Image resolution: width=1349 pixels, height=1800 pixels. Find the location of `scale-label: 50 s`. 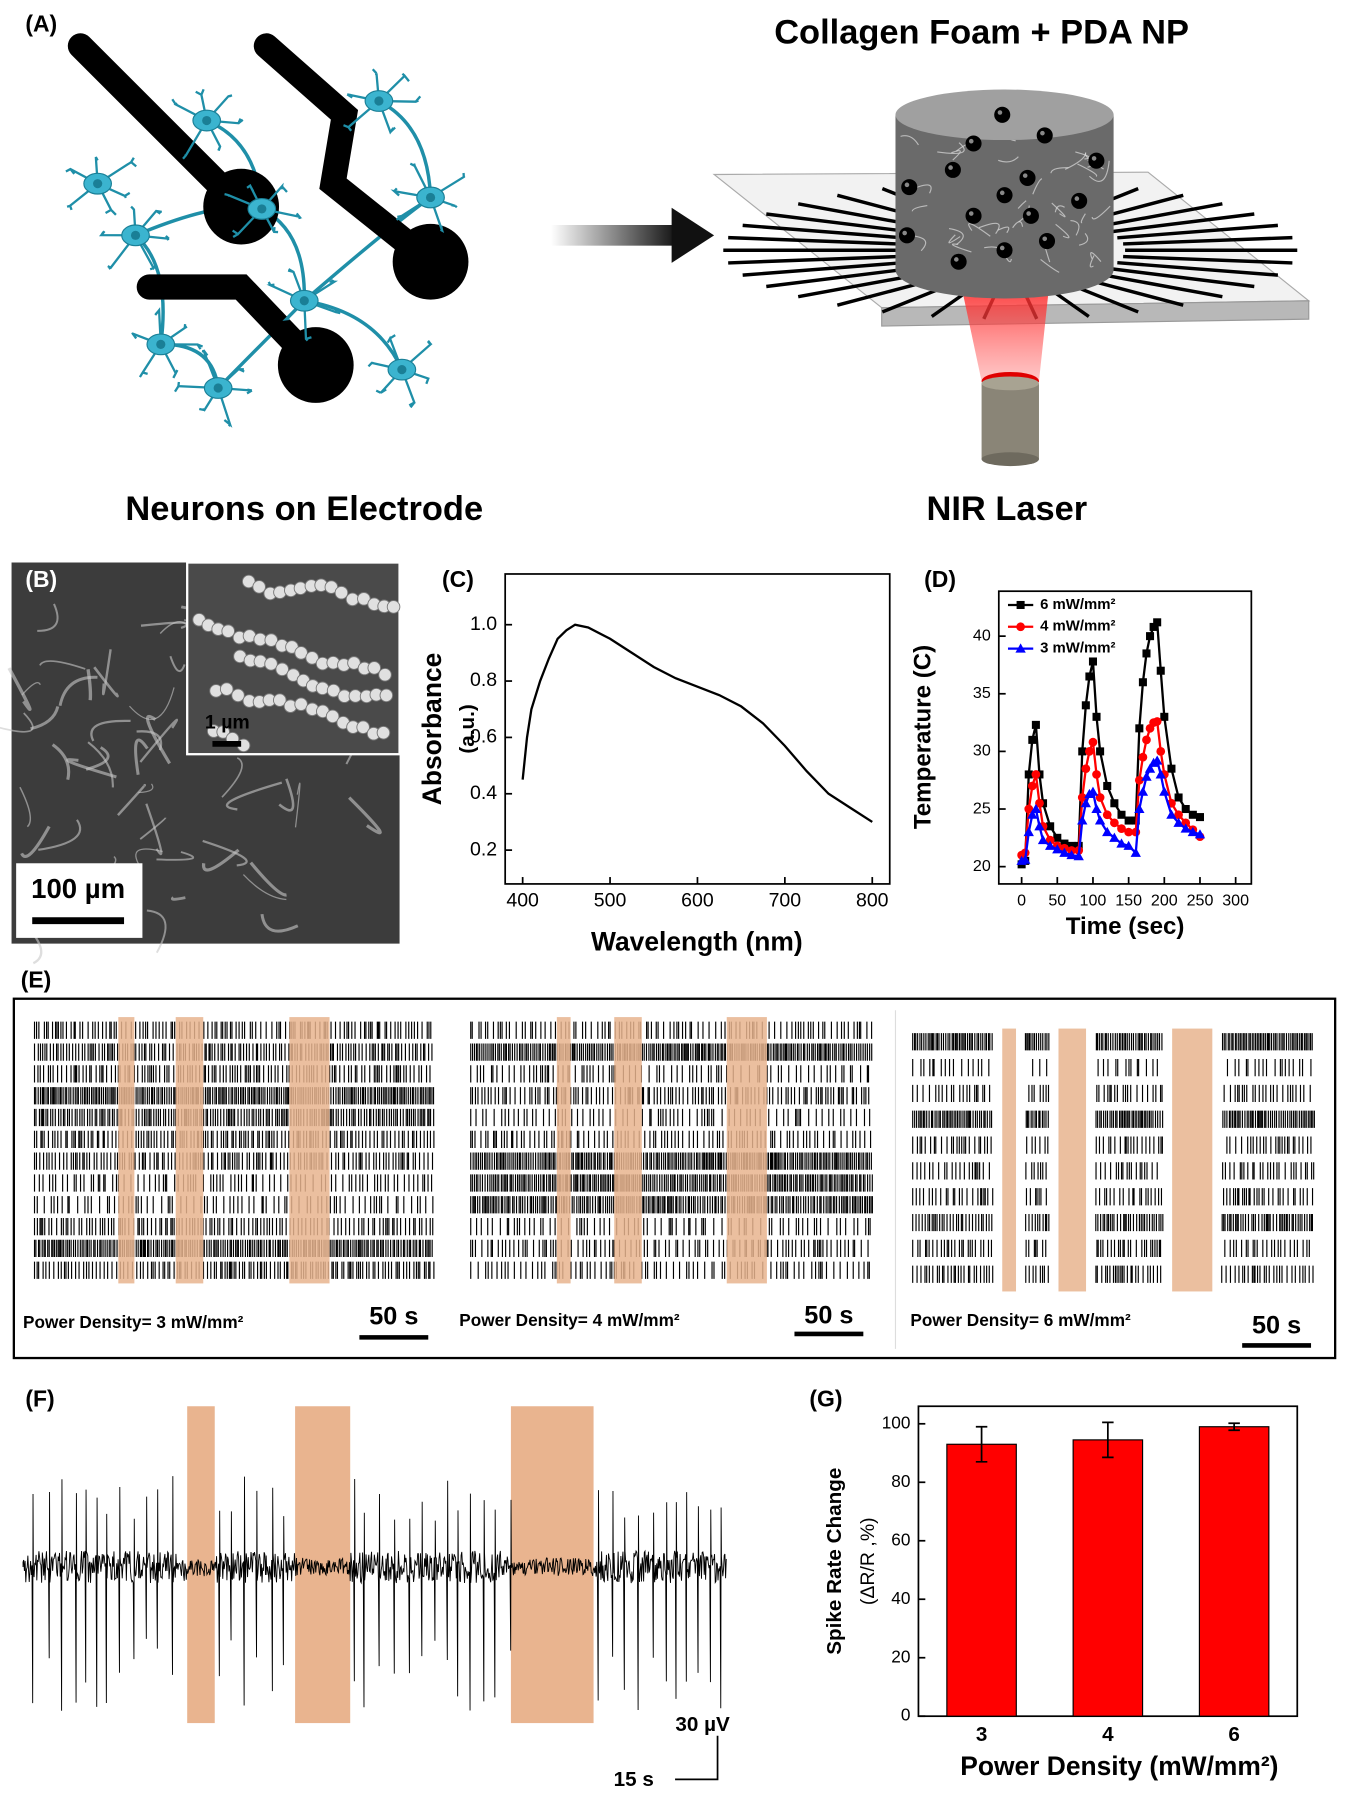

scale-label: 50 s is located at coordinates (393, 1317).